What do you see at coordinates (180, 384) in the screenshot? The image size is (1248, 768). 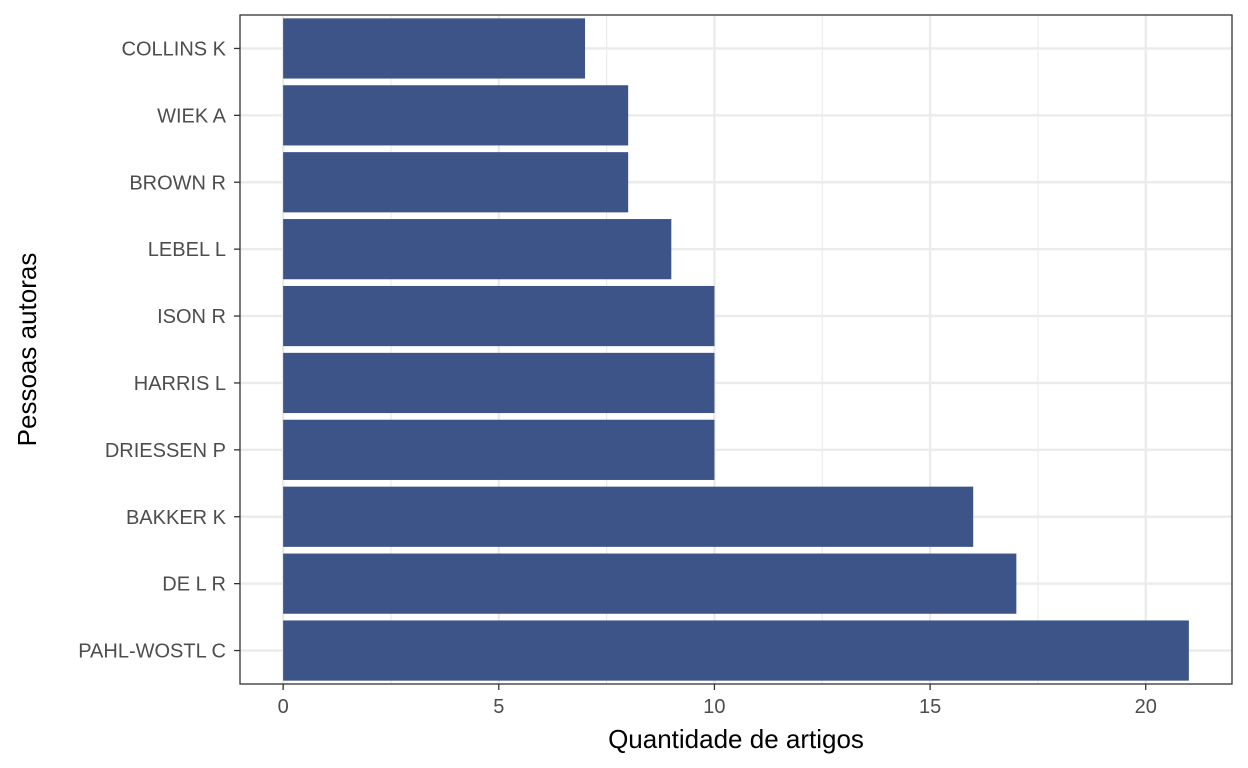 I see `y-tick-label: HARRIS L` at bounding box center [180, 384].